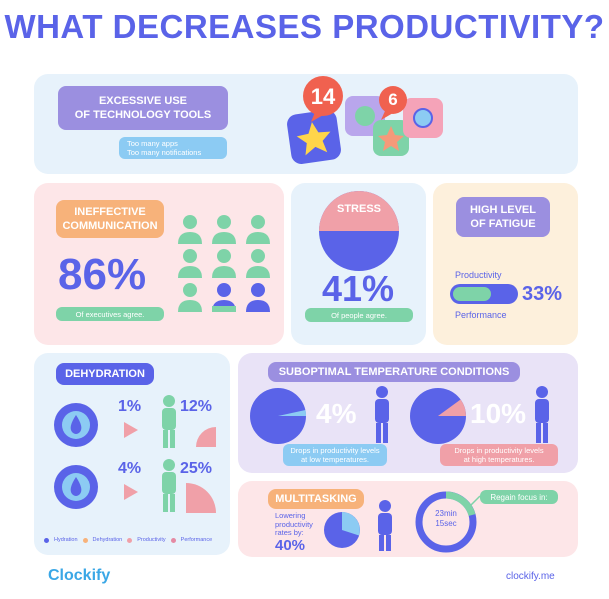 Image resolution: width=609 pixels, height=599 pixels. I want to click on legend-productivity: Productivity, so click(151, 540).